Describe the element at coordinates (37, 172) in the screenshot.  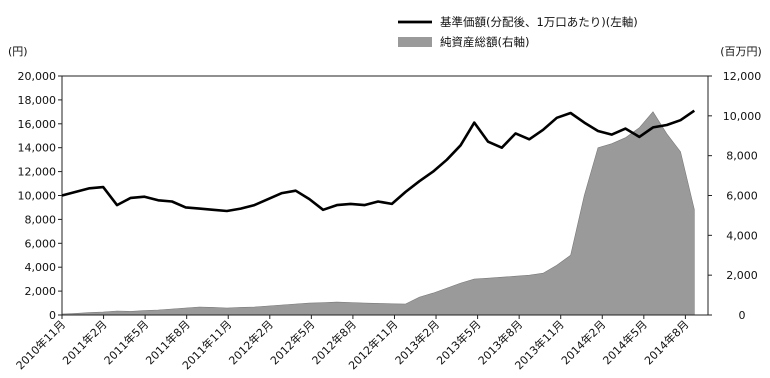
I see `left-tick-label: 12,000` at that location.